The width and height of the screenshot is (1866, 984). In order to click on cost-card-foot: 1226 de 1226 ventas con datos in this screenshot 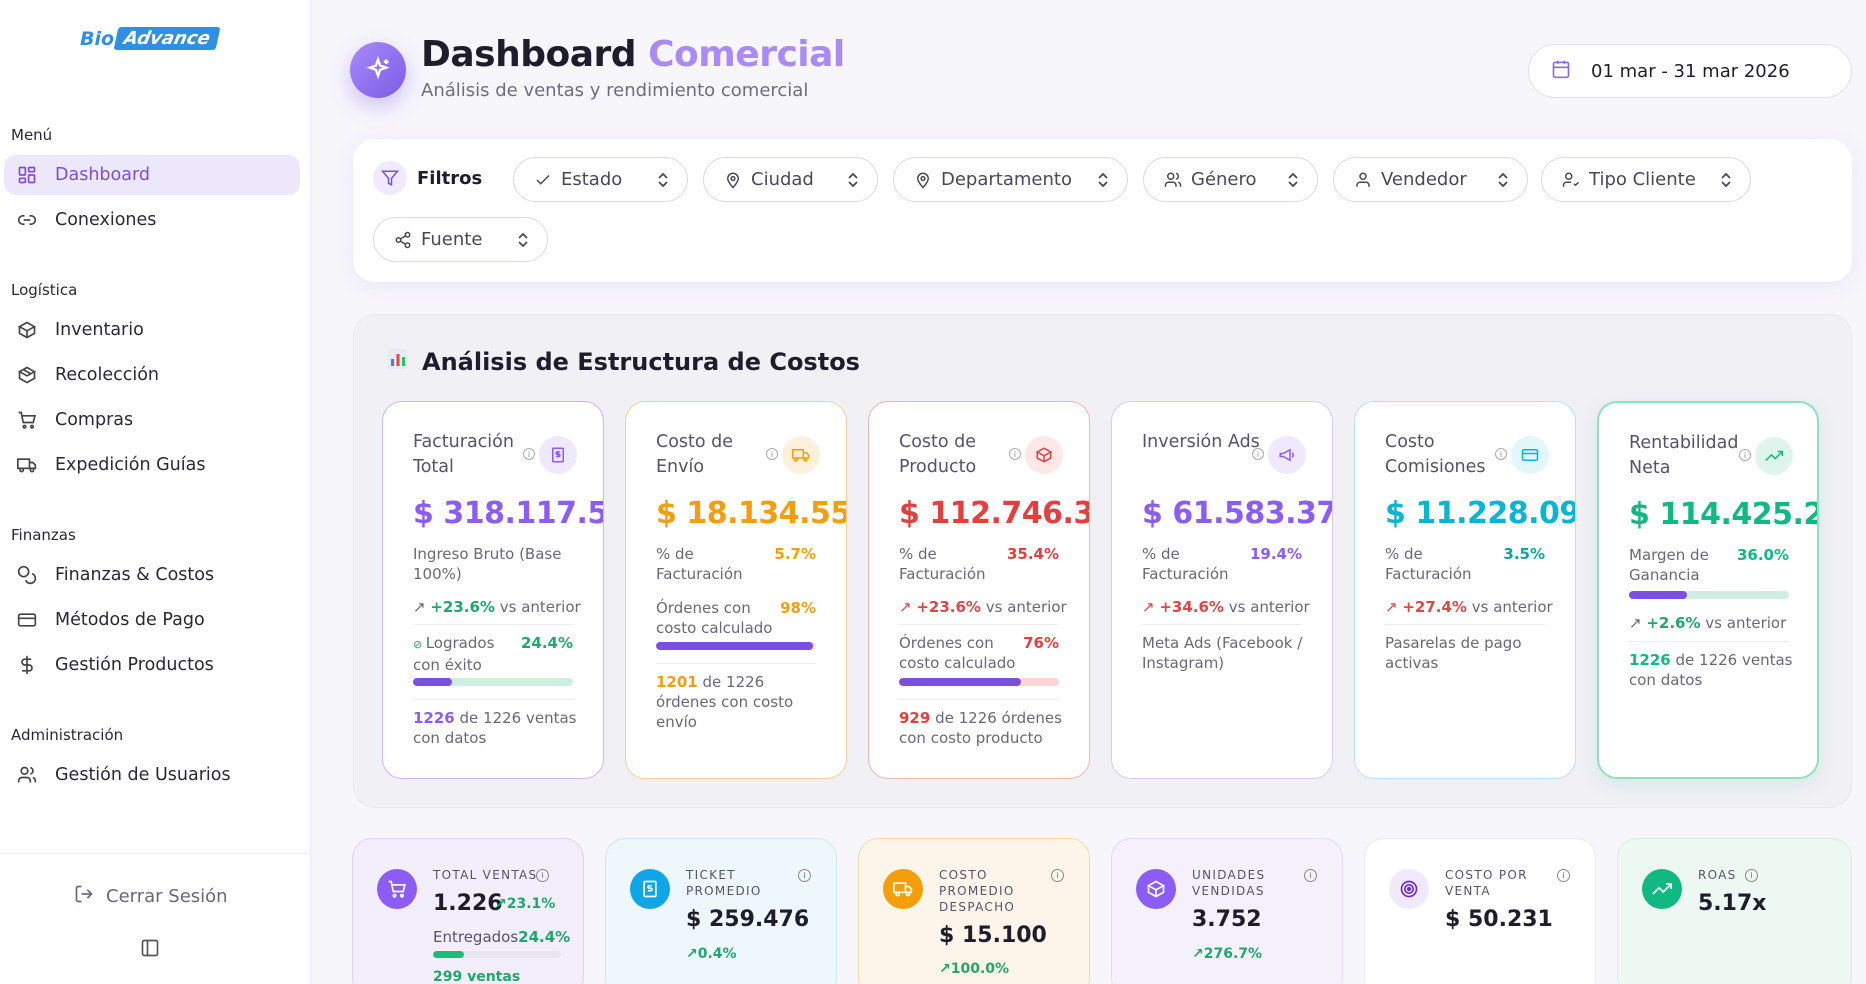, I will do `click(1711, 670)`.